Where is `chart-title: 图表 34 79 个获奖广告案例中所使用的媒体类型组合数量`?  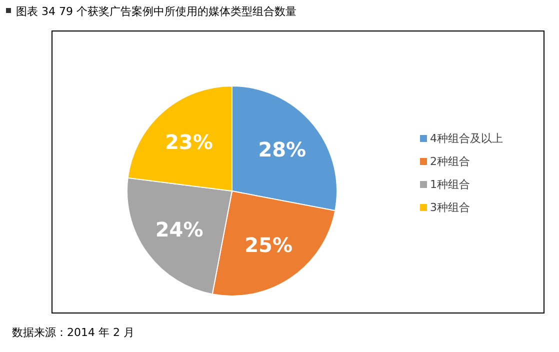
chart-title: 图表 34 79 个获奖广告案例中所使用的媒体类型组合数量 is located at coordinates (156, 11).